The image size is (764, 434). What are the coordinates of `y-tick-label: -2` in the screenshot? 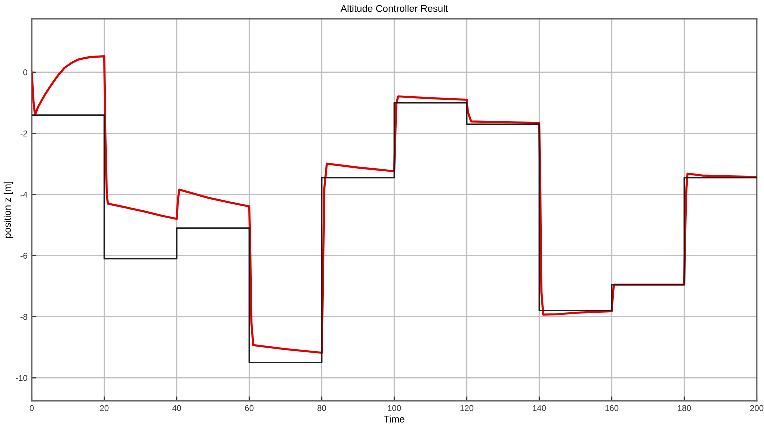 It's located at (24, 133).